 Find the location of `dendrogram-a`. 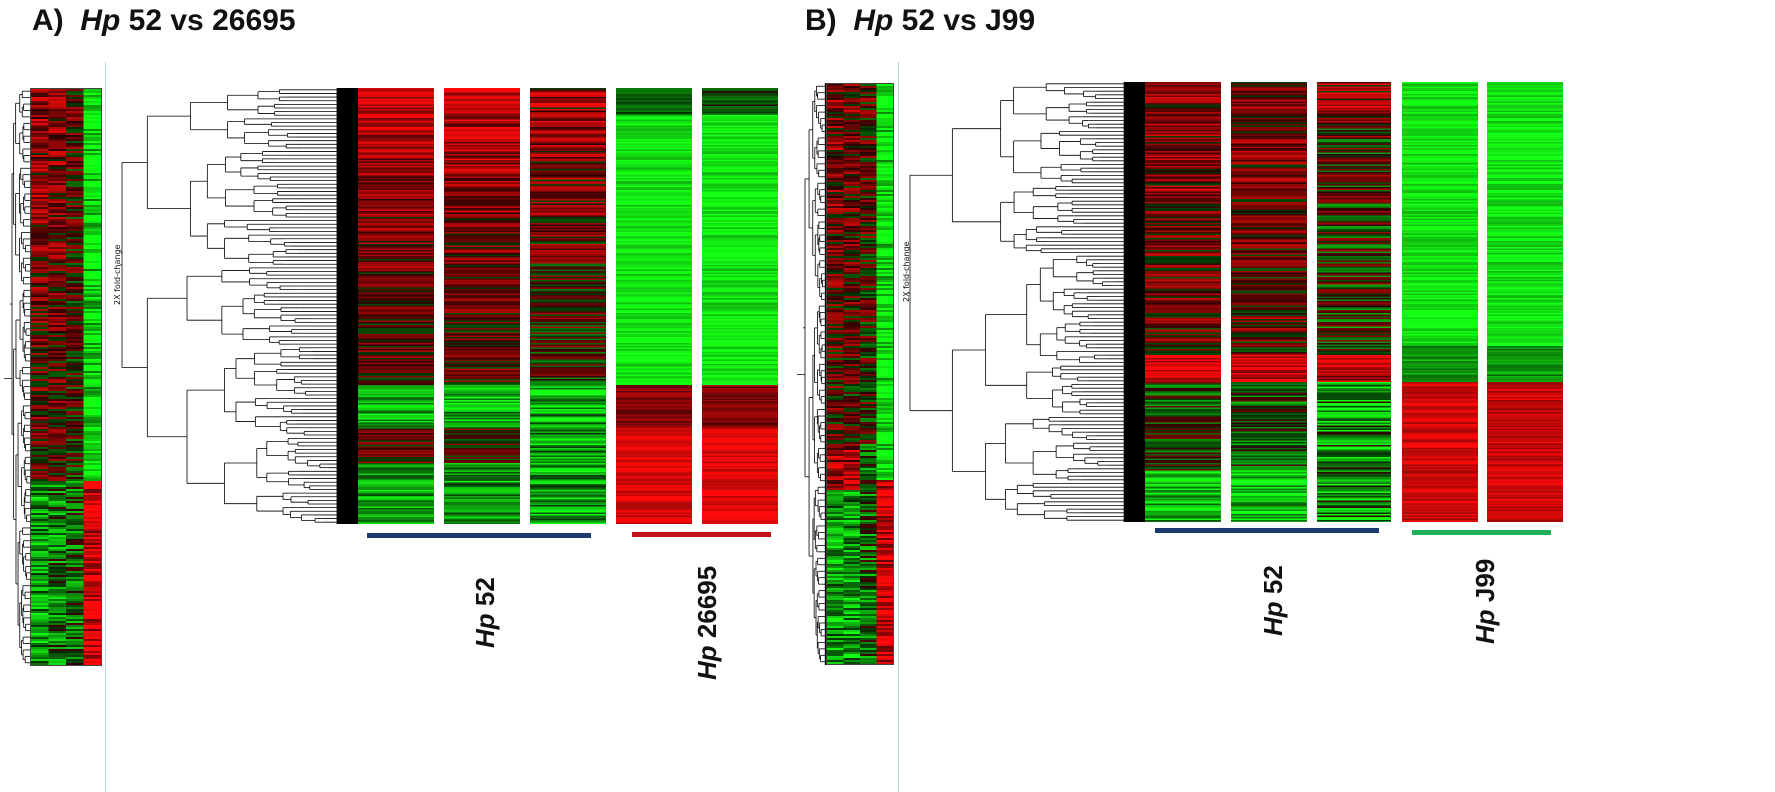

dendrogram-a is located at coordinates (239, 306).